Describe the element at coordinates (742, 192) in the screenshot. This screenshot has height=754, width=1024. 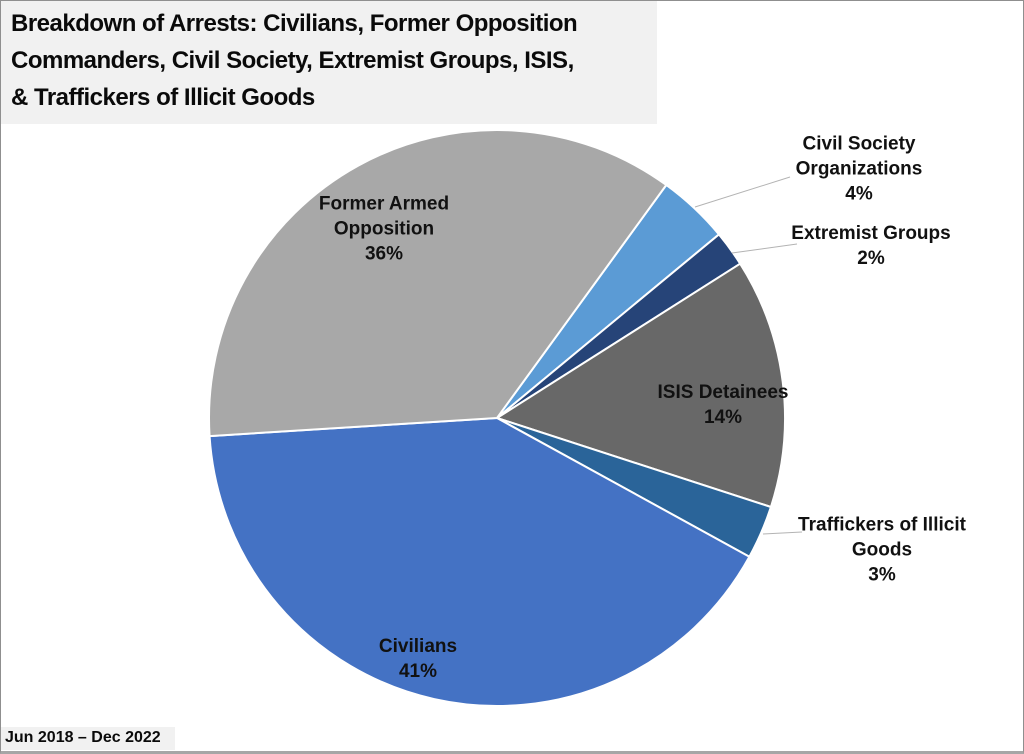
I see `leader-line-civil-society-organizations` at that location.